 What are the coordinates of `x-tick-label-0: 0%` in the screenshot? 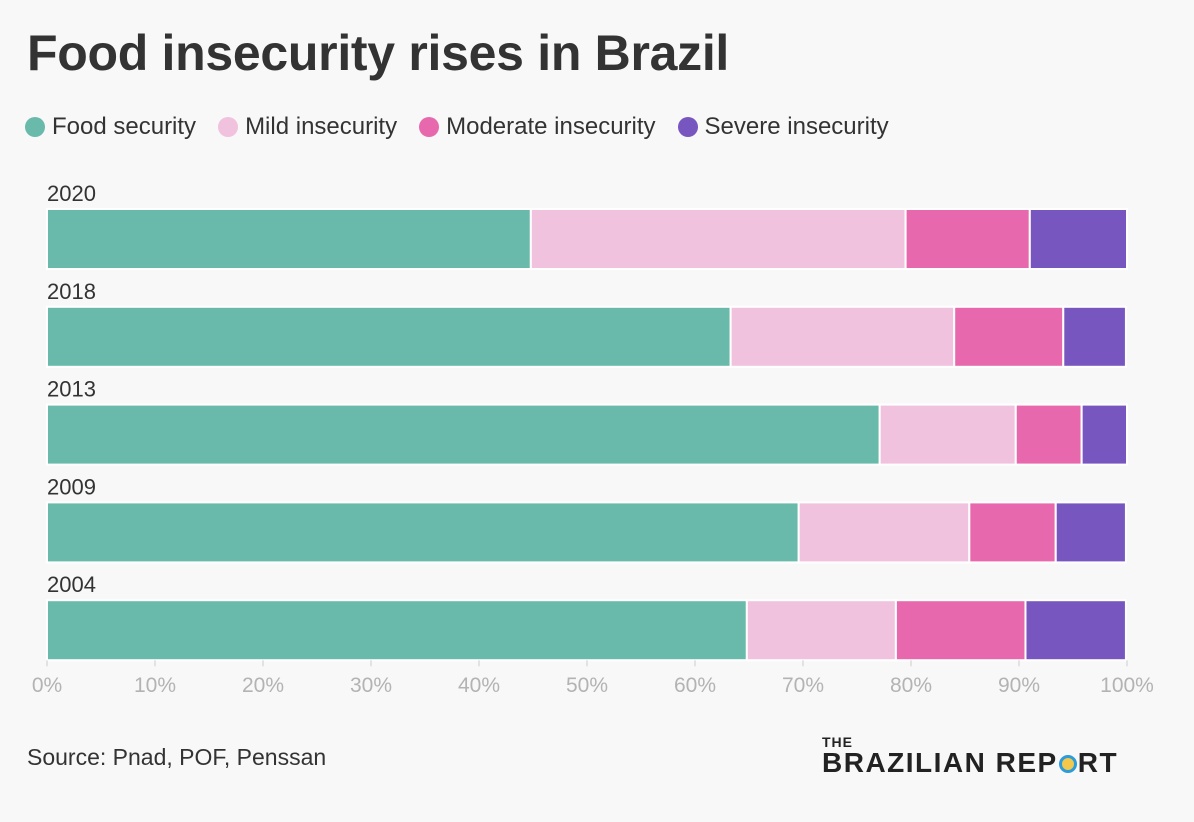 It's located at (47, 685).